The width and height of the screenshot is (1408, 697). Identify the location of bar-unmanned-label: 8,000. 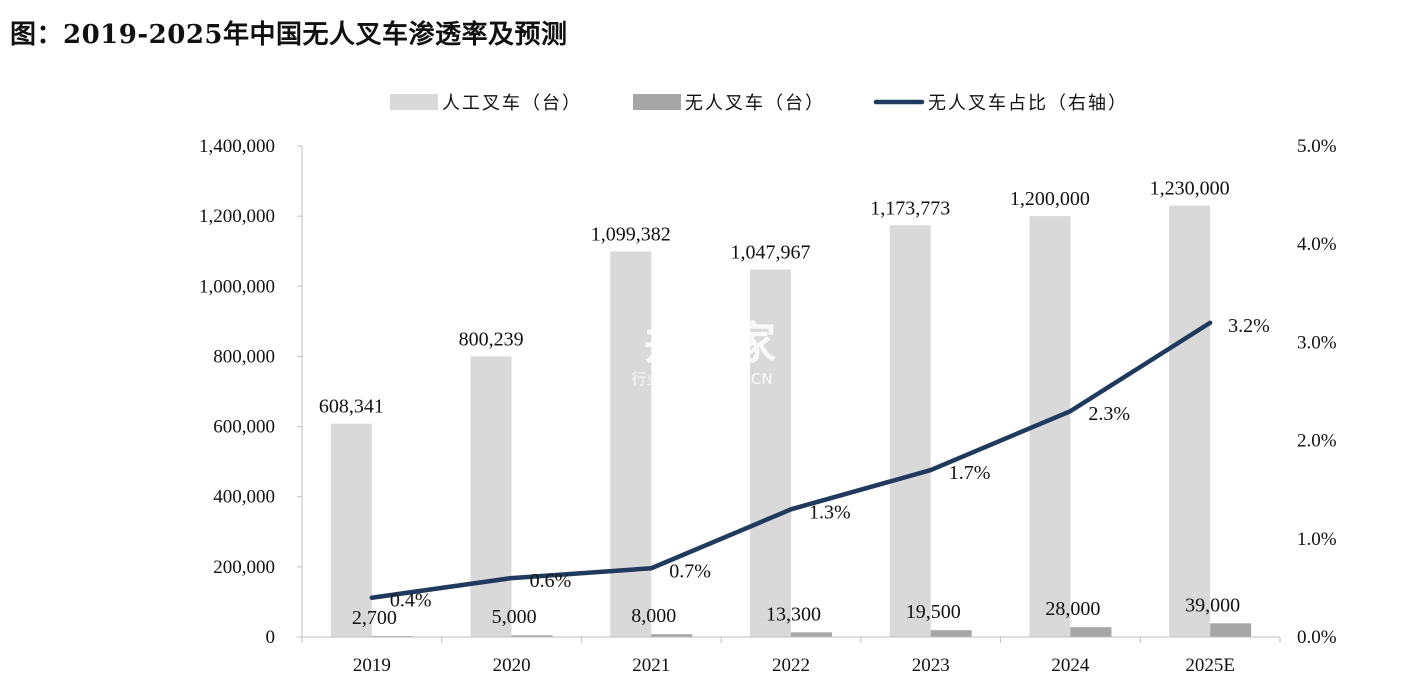
(653, 616).